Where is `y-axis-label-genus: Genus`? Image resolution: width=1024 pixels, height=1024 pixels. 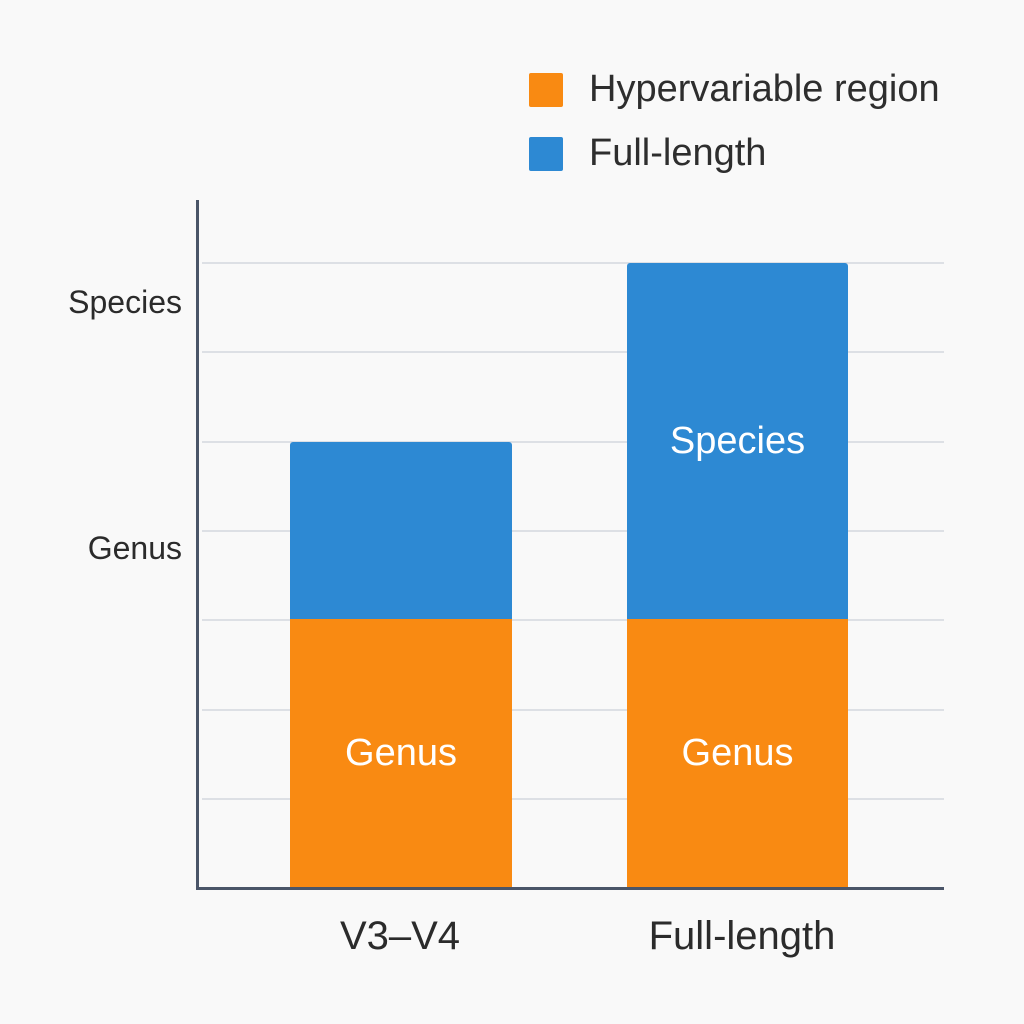
y-axis-label-genus: Genus is located at coordinates (134, 548).